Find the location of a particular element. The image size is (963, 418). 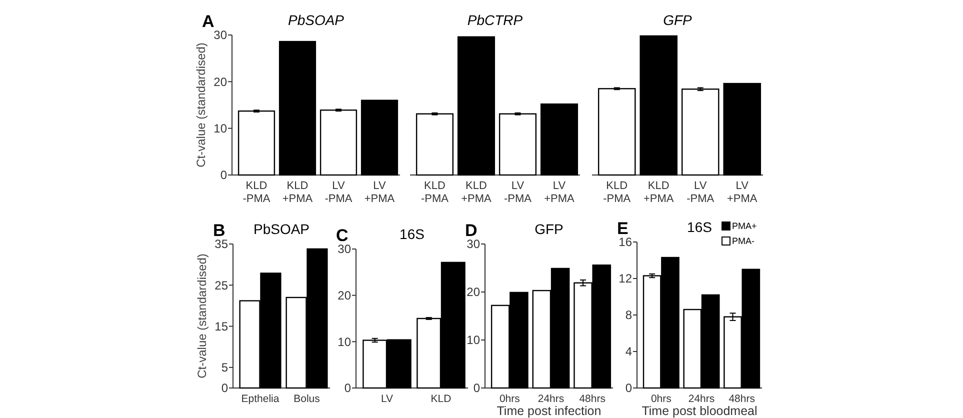

text: C is located at coordinates (342, 235).